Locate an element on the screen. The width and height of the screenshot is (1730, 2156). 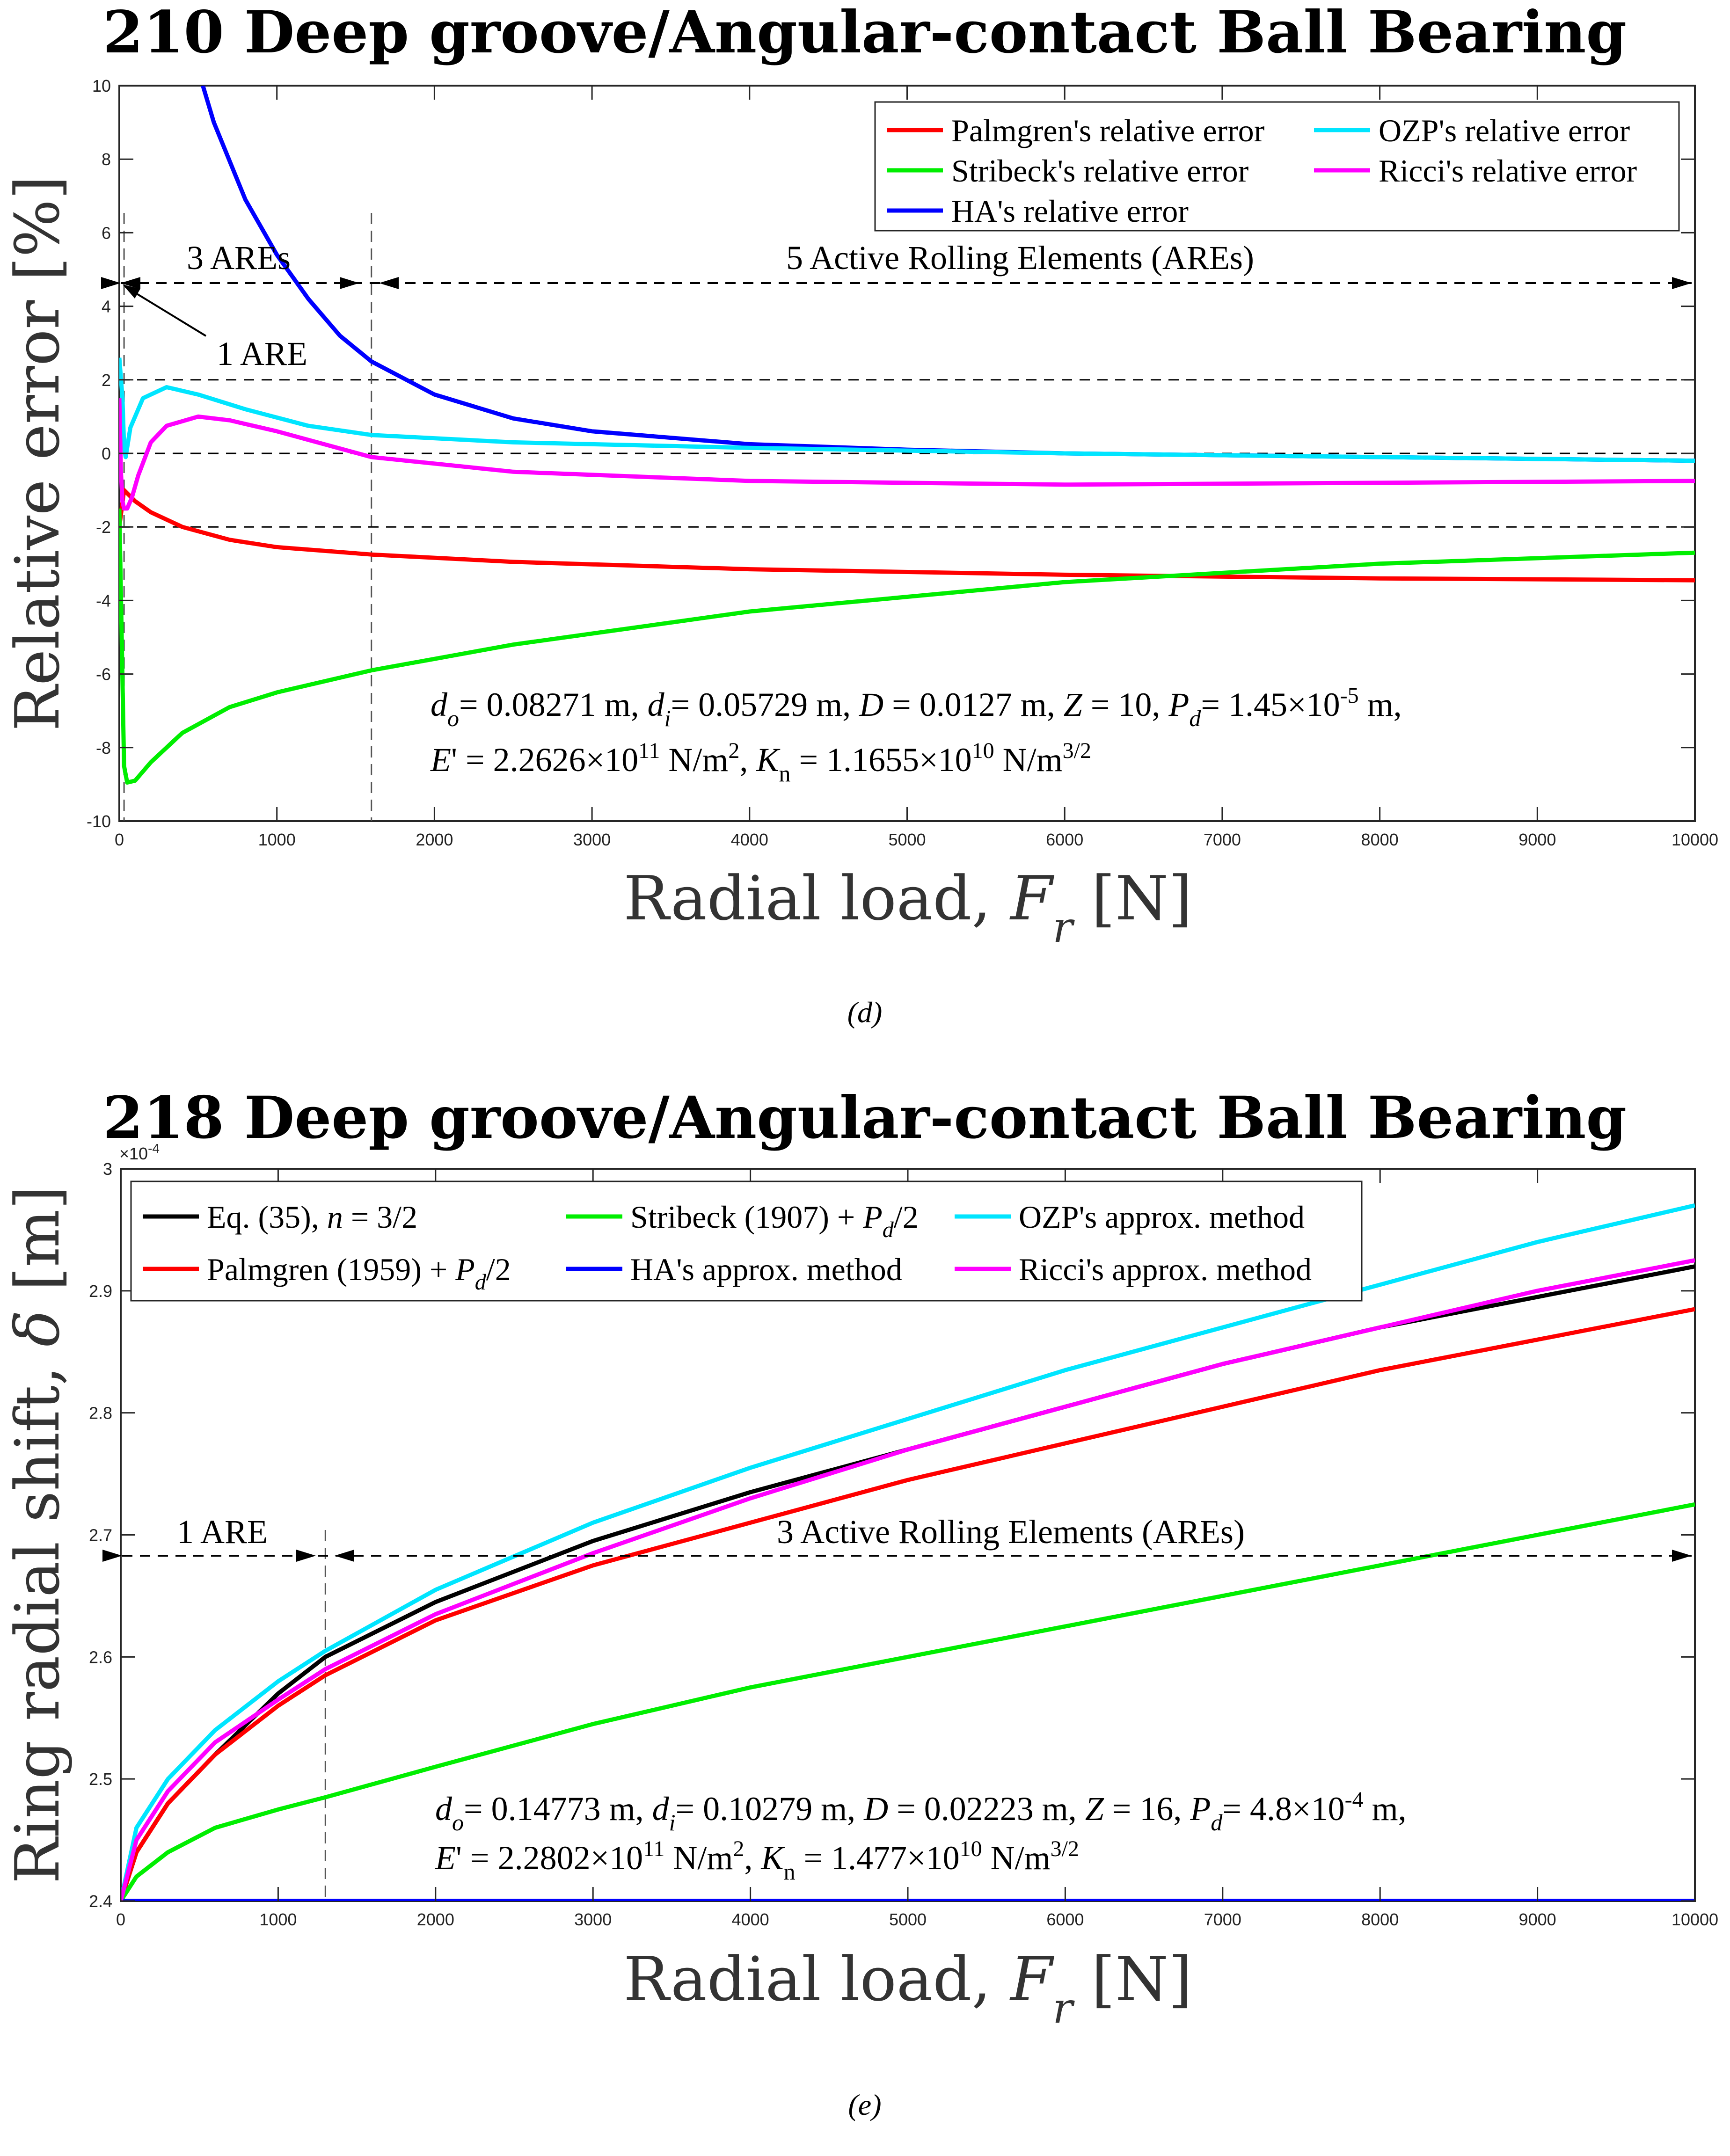
chart-e-y-tick-label: 2.8 is located at coordinates (100, 1413).